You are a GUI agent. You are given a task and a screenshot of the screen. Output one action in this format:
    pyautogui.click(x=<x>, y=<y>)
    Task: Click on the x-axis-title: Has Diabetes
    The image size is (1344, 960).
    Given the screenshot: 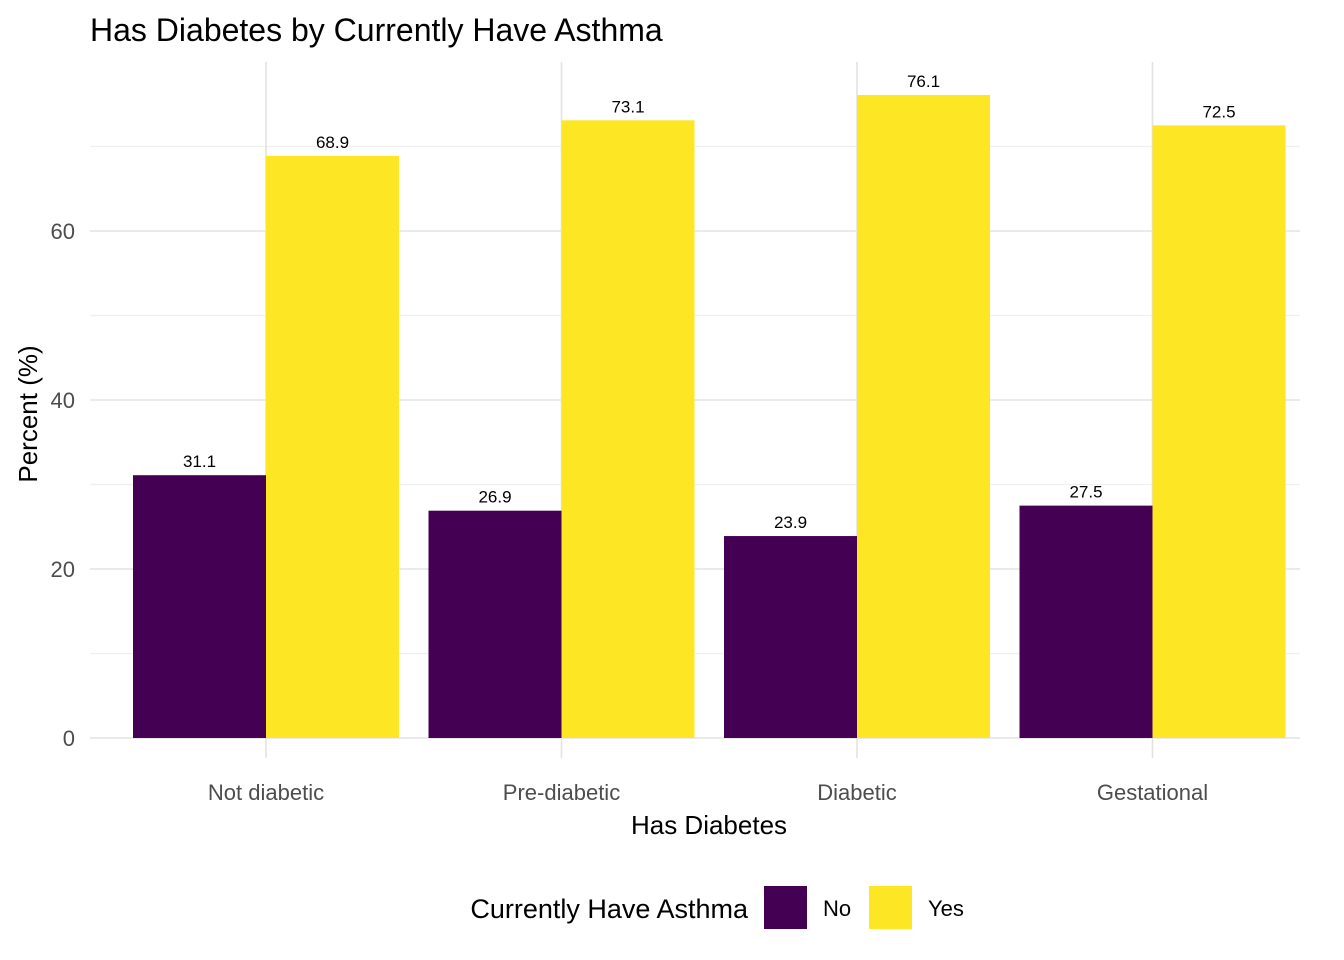 What is the action you would take?
    pyautogui.click(x=709, y=825)
    